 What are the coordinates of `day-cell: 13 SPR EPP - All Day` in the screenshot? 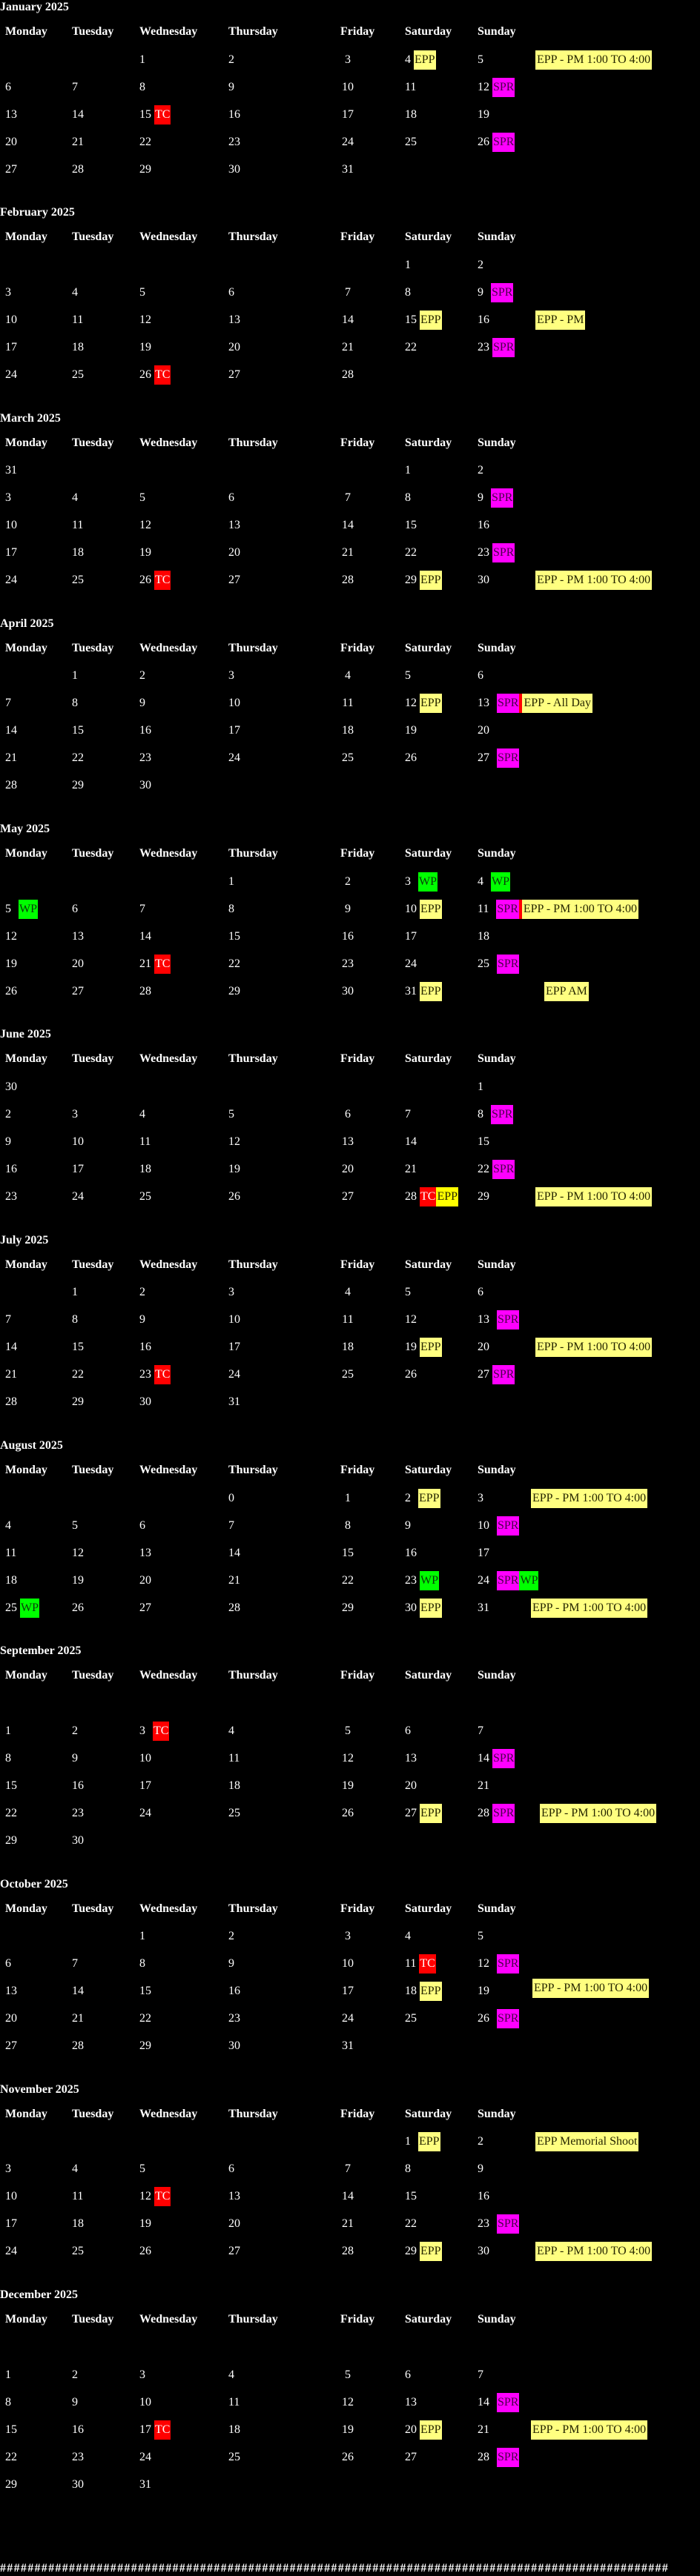 It's located at (535, 703).